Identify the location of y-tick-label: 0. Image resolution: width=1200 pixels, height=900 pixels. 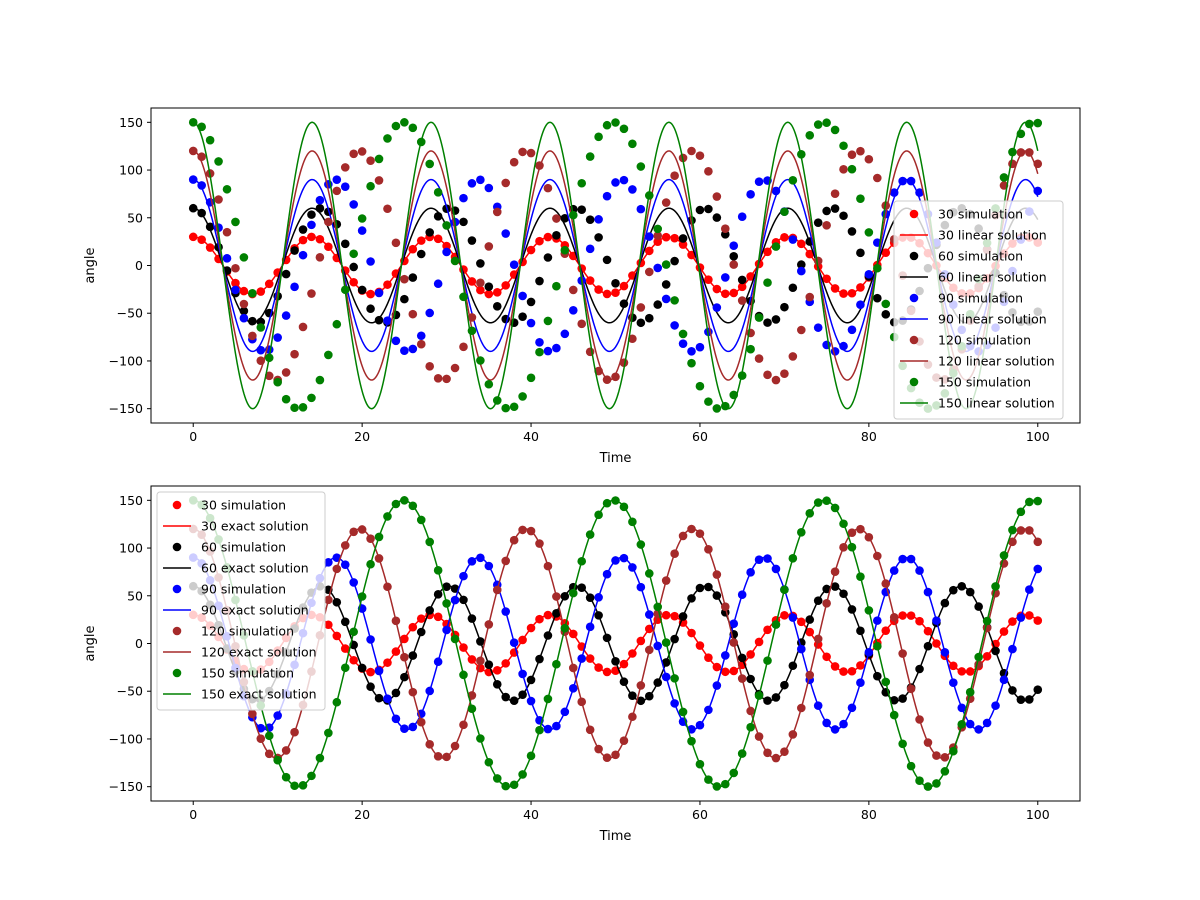
(139, 643).